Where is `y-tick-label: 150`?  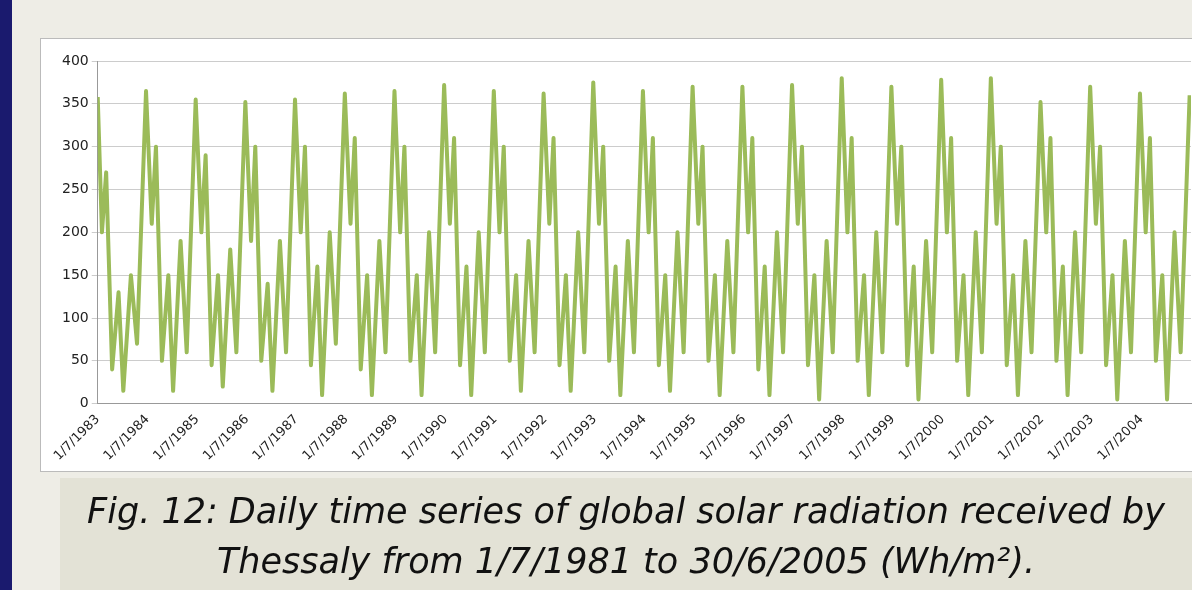 y-tick-label: 150 is located at coordinates (75, 273).